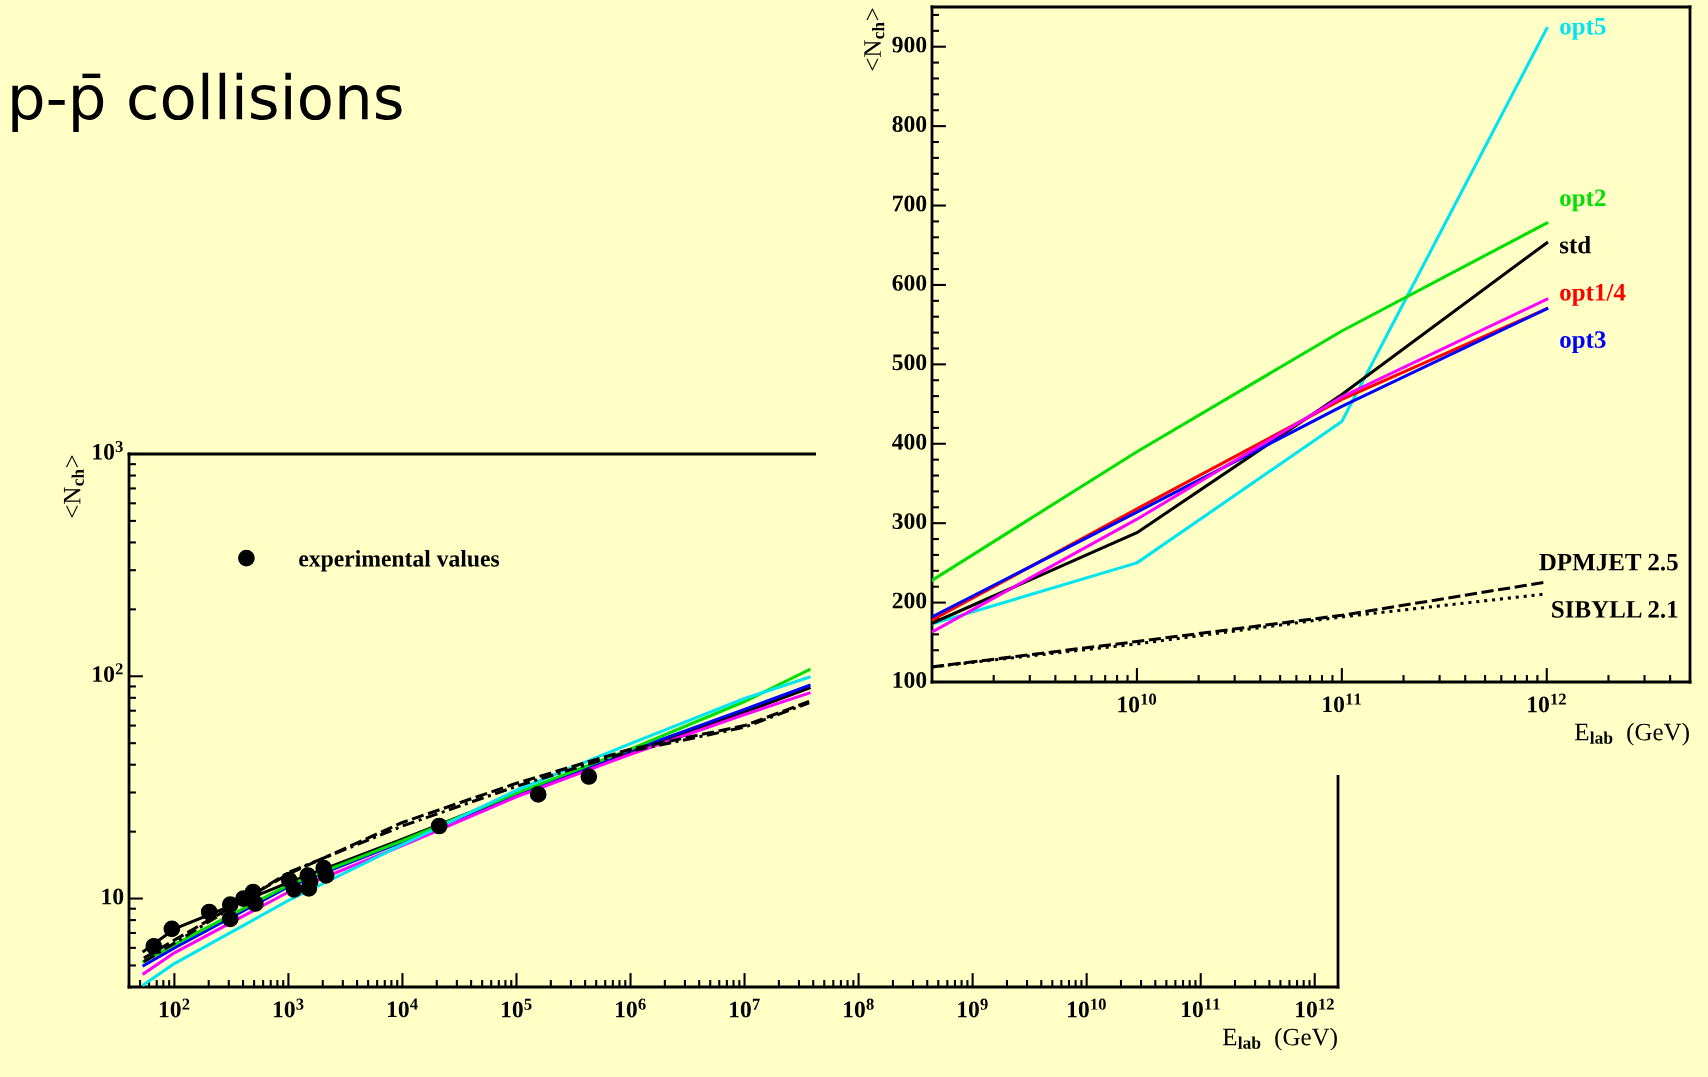 The width and height of the screenshot is (1708, 1077). I want to click on series-label: opt1/4, so click(1593, 294).